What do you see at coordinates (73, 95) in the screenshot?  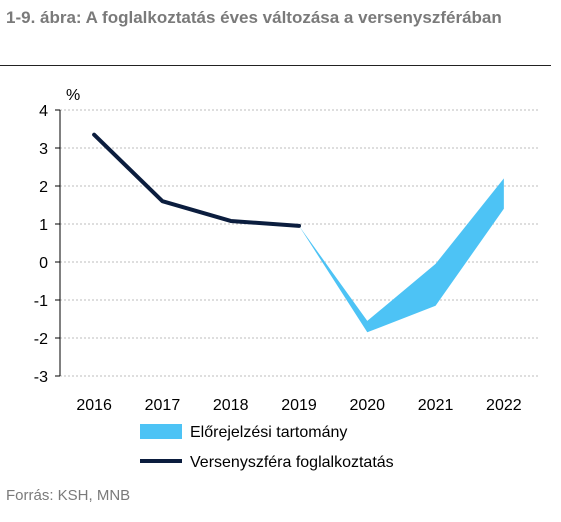 I see `y-axis-unit: %` at bounding box center [73, 95].